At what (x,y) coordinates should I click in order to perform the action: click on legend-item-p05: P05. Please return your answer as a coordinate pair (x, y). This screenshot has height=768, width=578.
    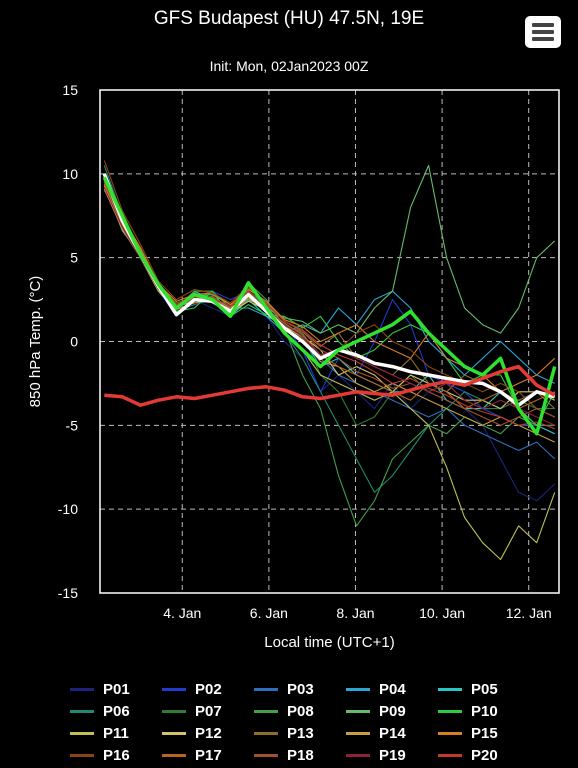
    Looking at the image, I should click on (468, 689).